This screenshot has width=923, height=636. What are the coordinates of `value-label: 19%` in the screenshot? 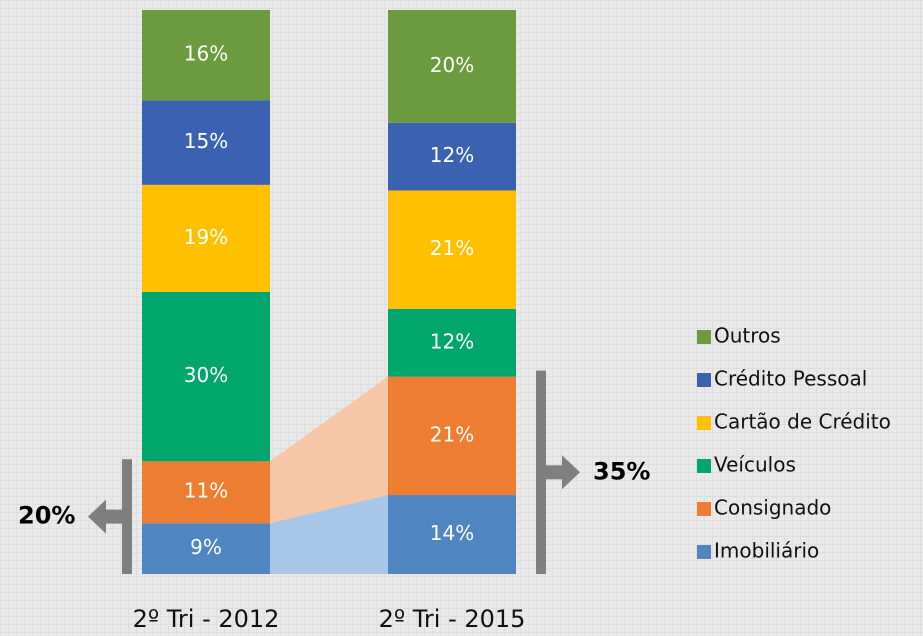 It's located at (206, 237).